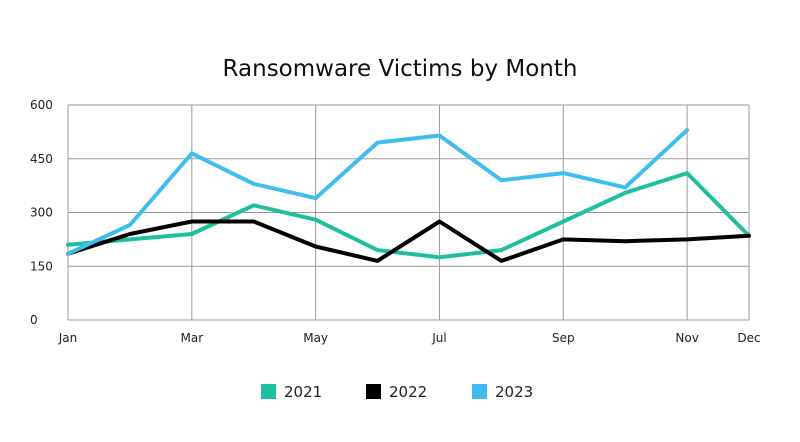 This screenshot has height=442, width=800. I want to click on legend-label-2023: 2023, so click(514, 392).